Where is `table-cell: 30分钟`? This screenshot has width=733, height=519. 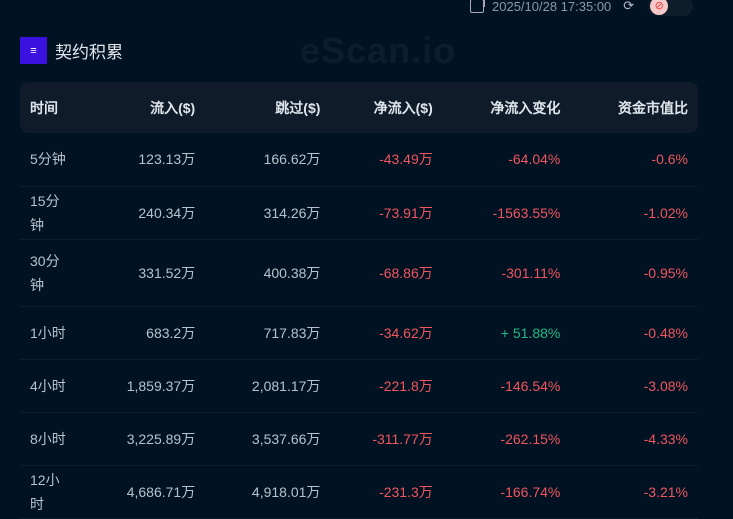 table-cell: 30分钟 is located at coordinates (50, 273).